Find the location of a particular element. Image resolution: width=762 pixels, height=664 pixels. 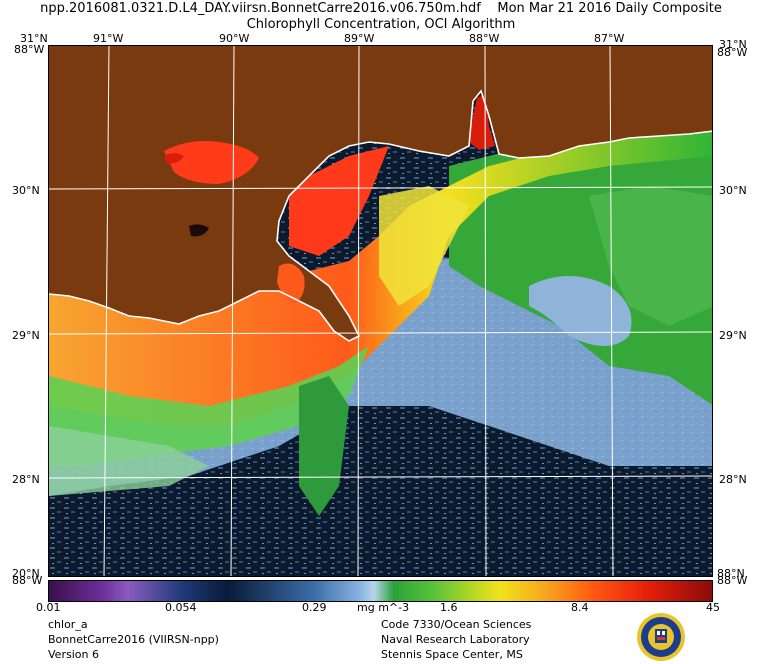

green-plume-river-mouth is located at coordinates (324, 446).